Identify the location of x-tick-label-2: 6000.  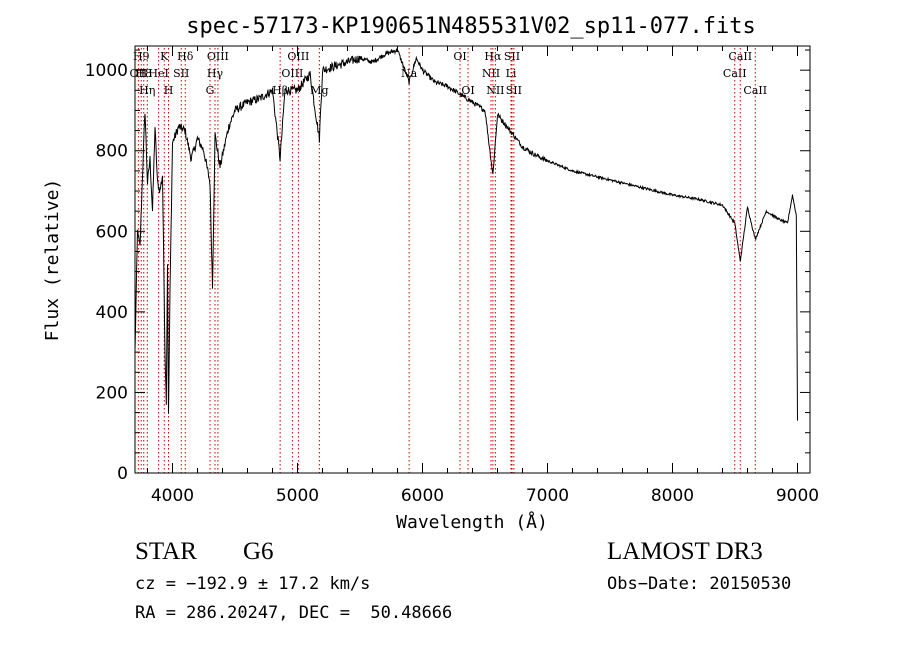
(422, 496).